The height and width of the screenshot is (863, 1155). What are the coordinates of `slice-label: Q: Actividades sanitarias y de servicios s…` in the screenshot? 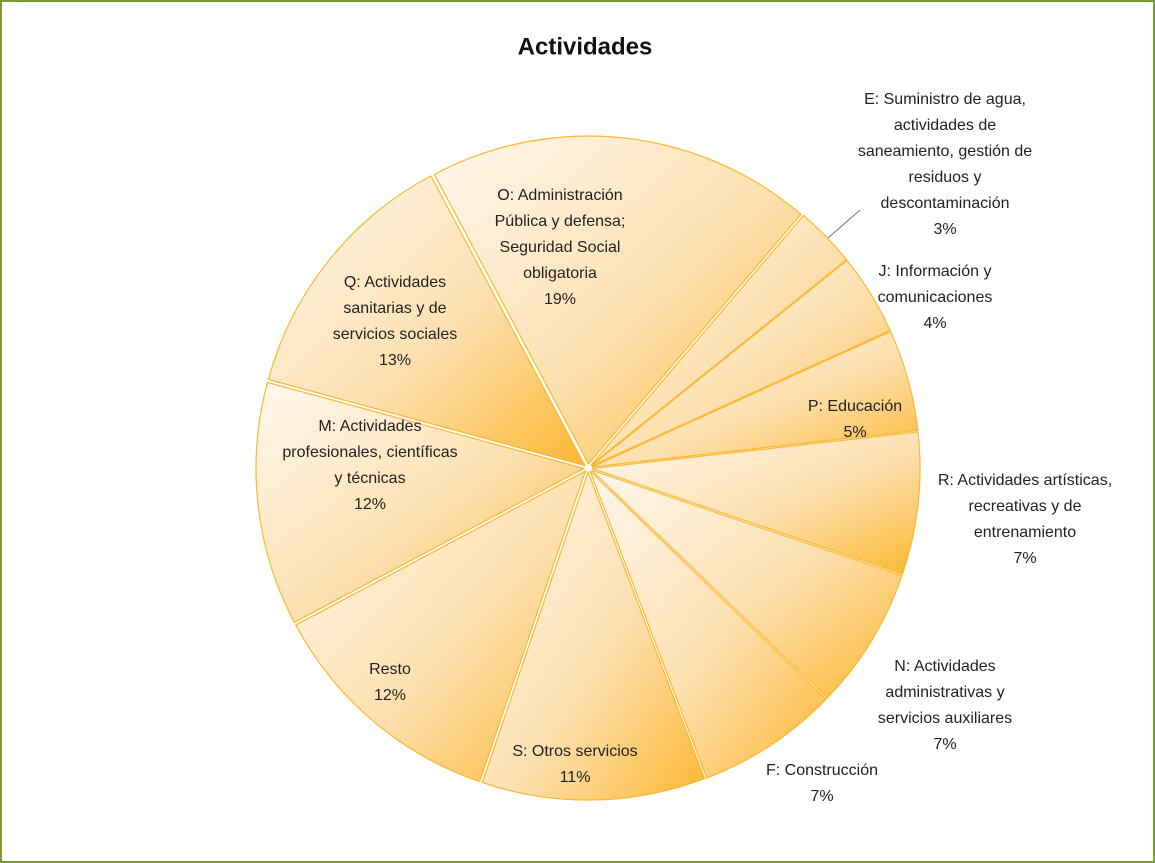 It's located at (395, 308).